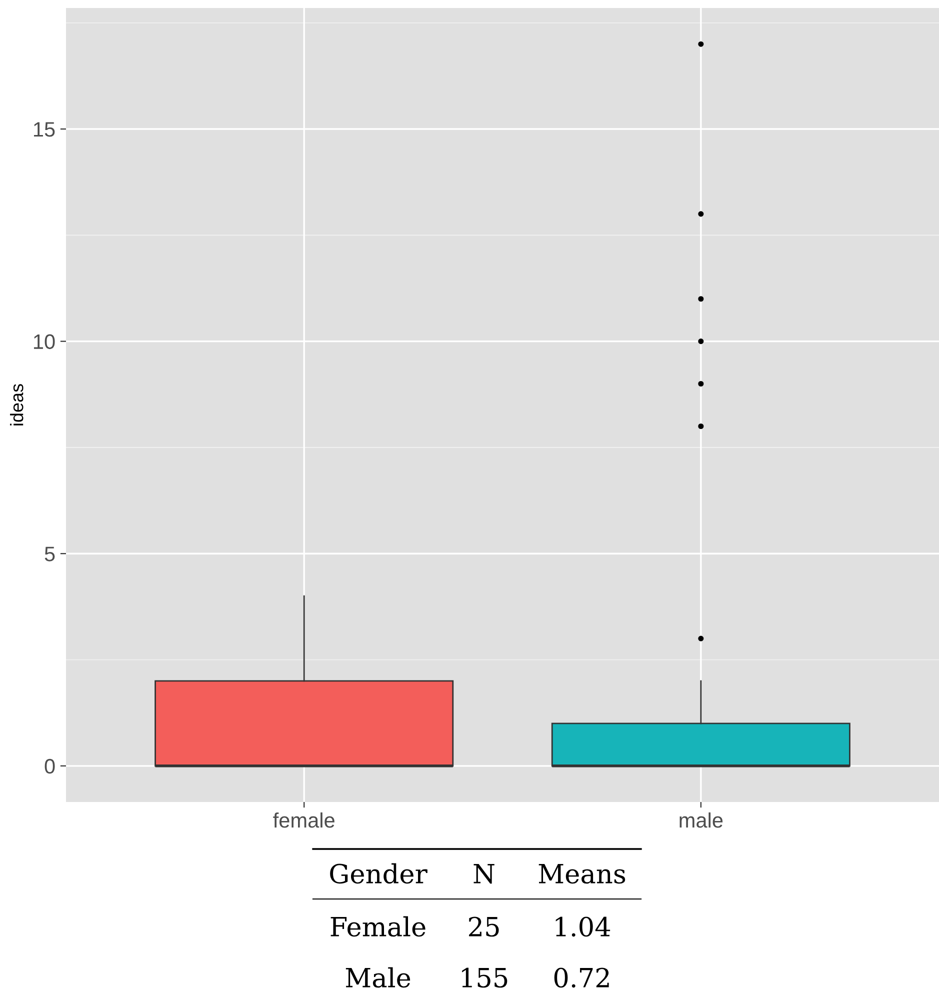  What do you see at coordinates (582, 874) in the screenshot?
I see `text: Means` at bounding box center [582, 874].